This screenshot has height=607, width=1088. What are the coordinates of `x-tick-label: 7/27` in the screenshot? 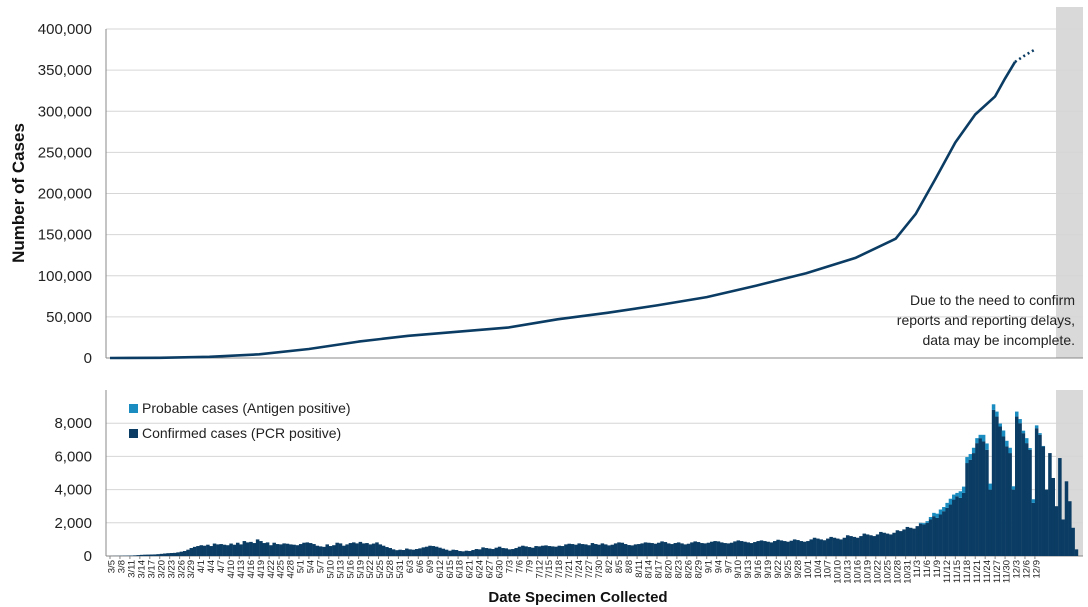 It's located at (589, 569).